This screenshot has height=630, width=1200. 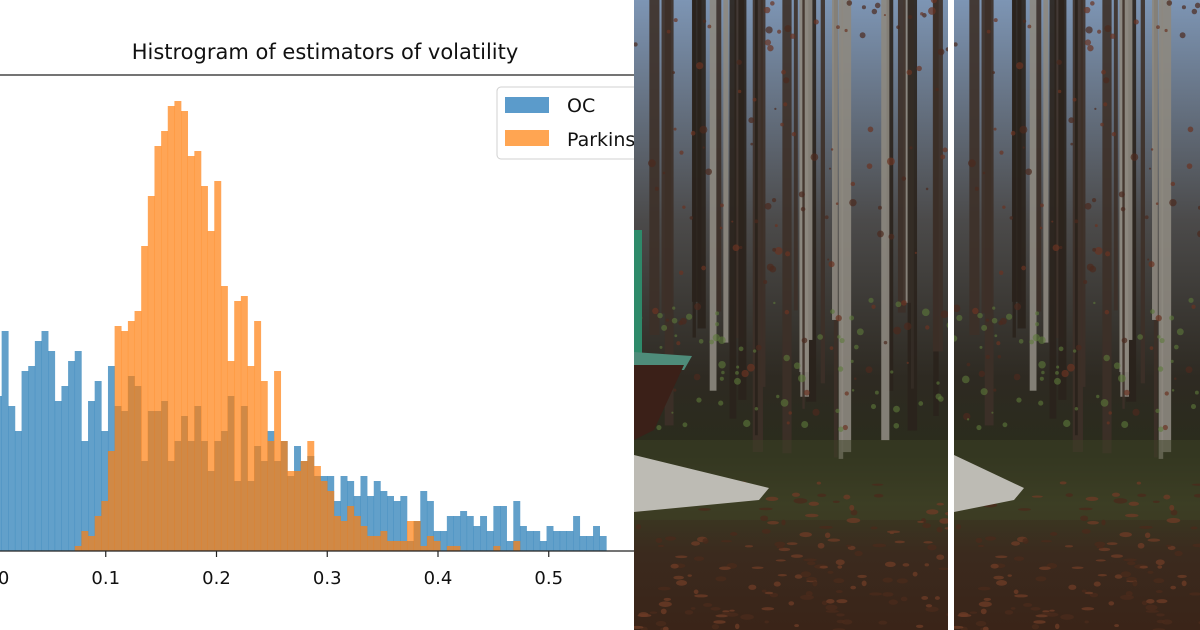 I want to click on x-tick-label-2: 0.2, so click(x=216, y=578).